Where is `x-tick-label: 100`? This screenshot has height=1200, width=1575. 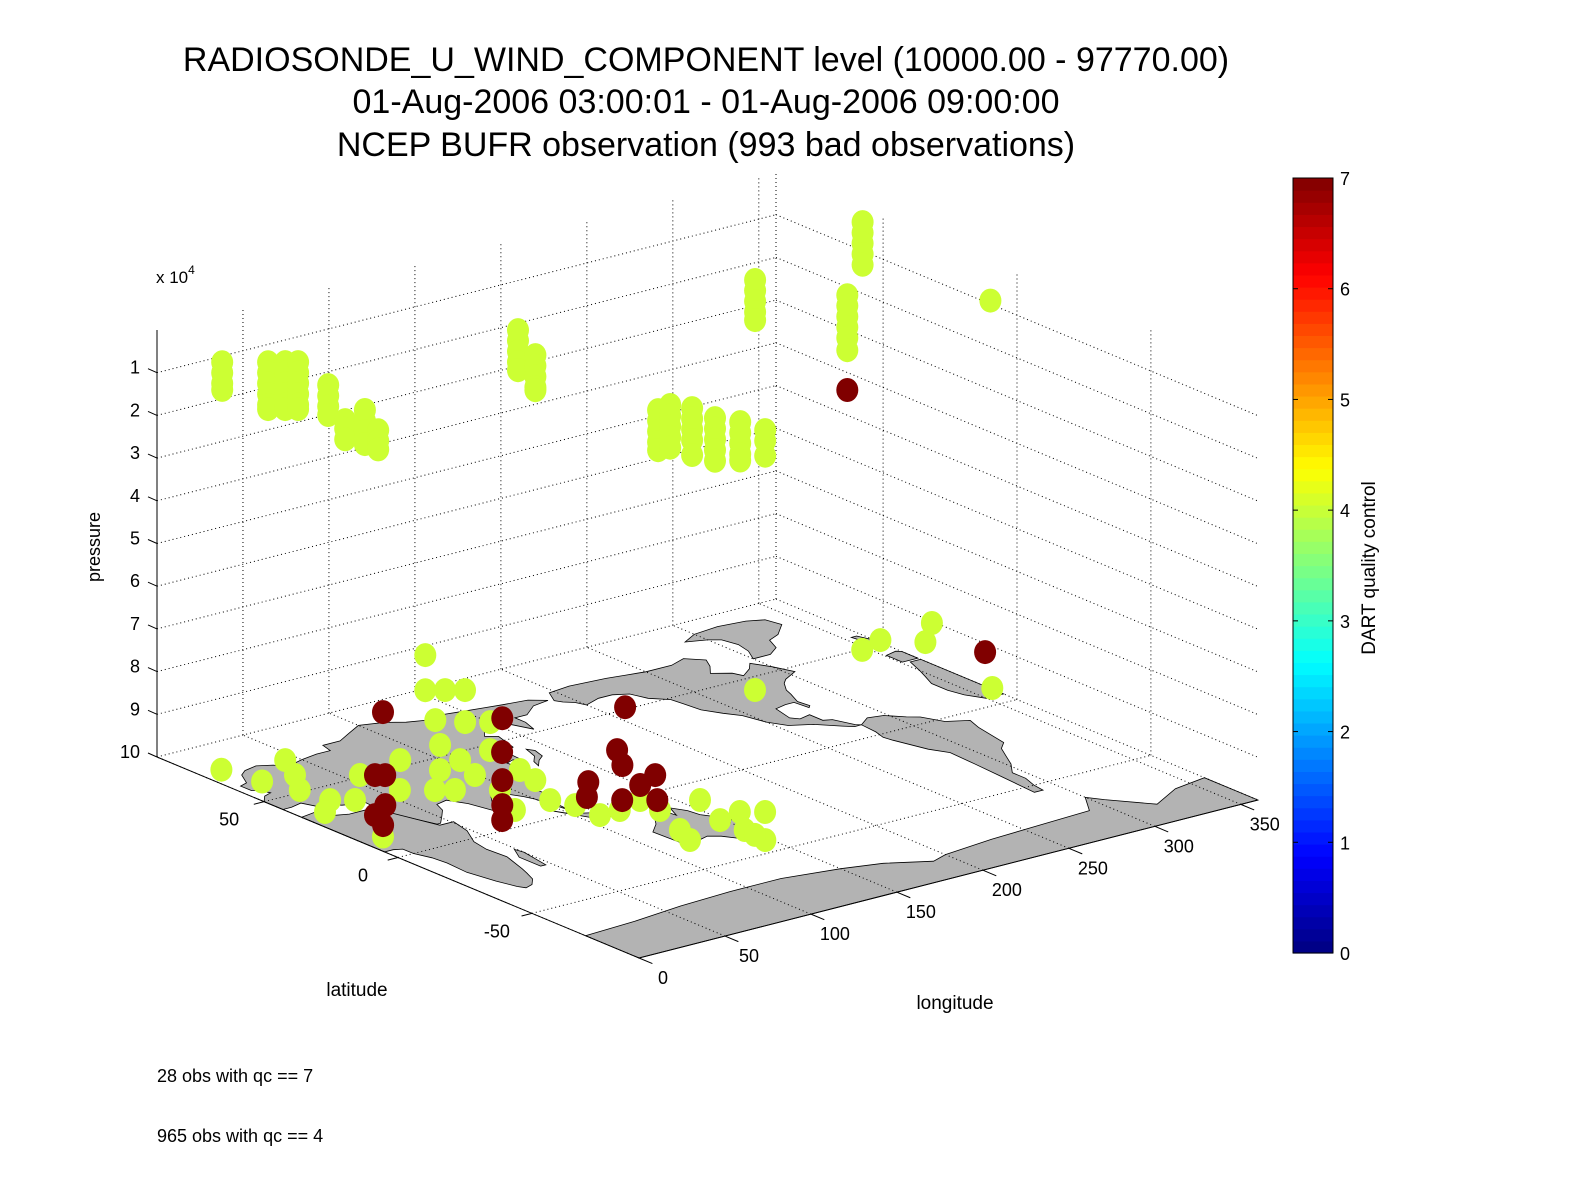
x-tick-label: 100 is located at coordinates (835, 934).